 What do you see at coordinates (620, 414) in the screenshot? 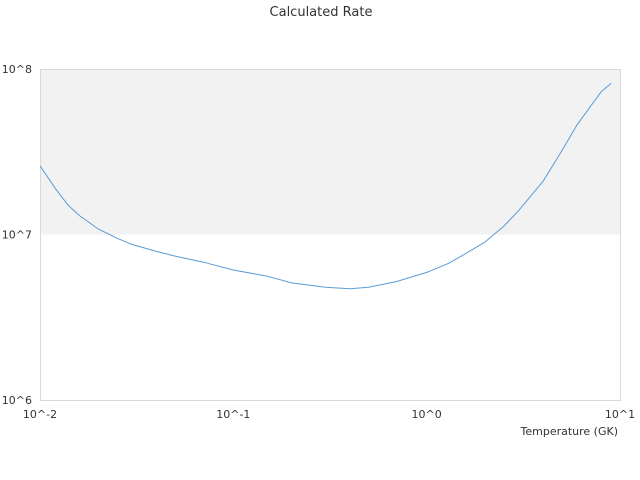
I see `x-tick-label: 10^1` at bounding box center [620, 414].